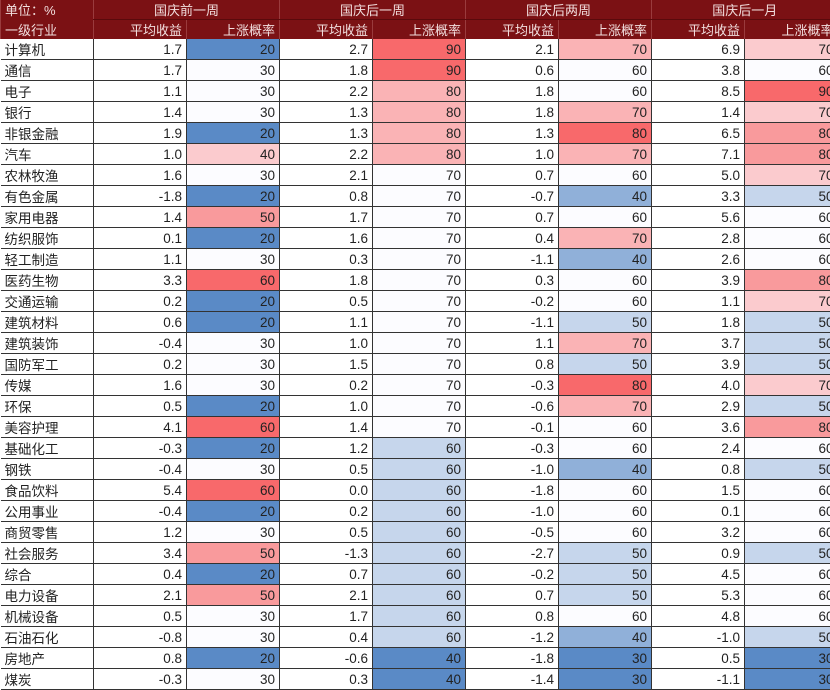 The width and height of the screenshot is (830, 690). I want to click on avg-return-cell: -2.7, so click(512, 553).